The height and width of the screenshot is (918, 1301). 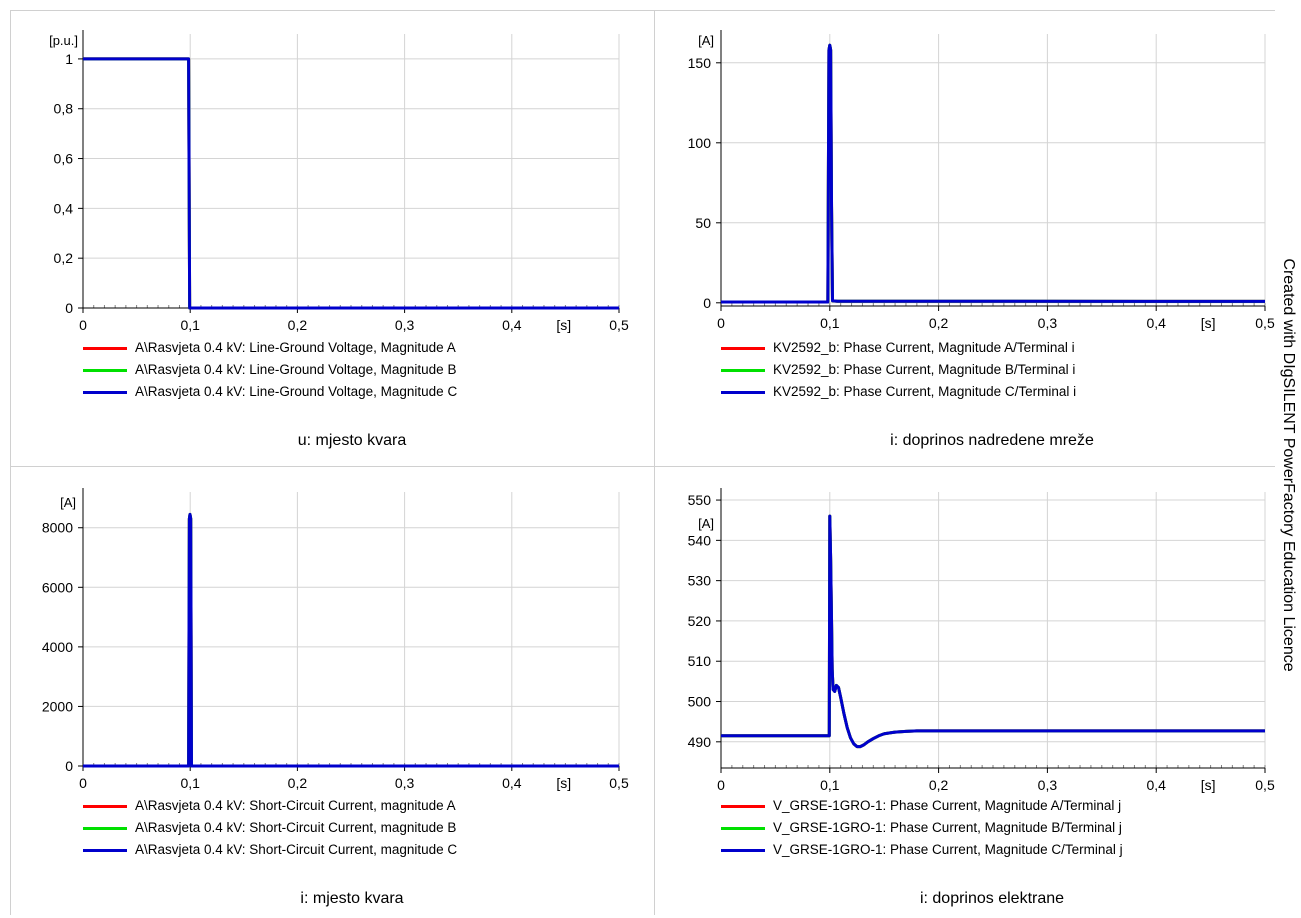 What do you see at coordinates (69, 59) in the screenshot?
I see `y-tick-label: 1` at bounding box center [69, 59].